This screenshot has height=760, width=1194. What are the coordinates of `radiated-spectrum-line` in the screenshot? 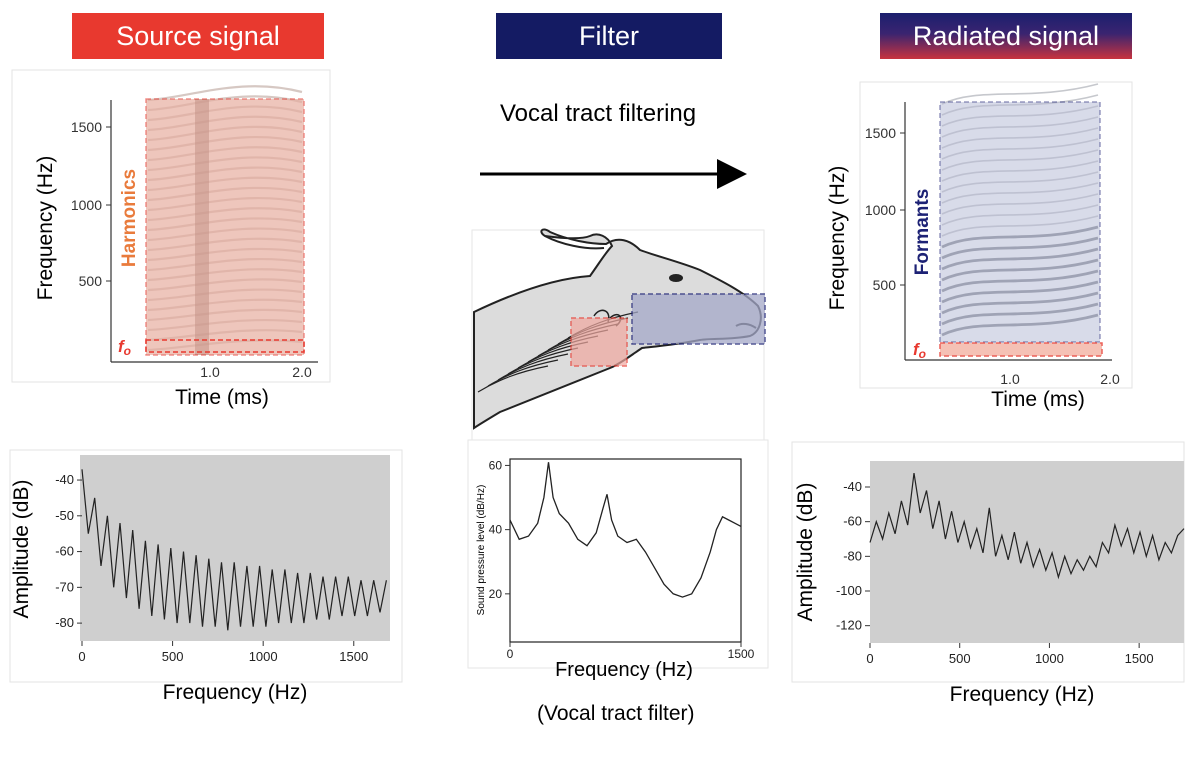 It's located at (1027, 526).